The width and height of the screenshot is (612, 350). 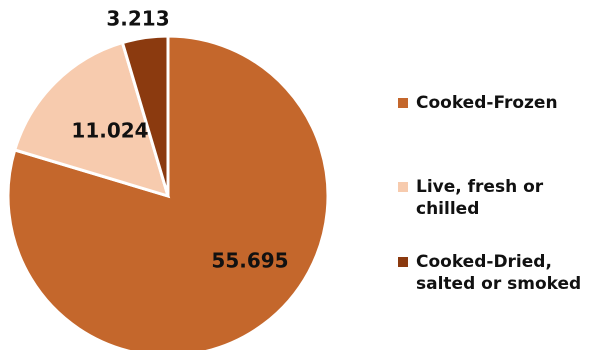 I want to click on legend-item-cooked-dried: Cooked-Dried, salted or smoked, so click(x=505, y=273).